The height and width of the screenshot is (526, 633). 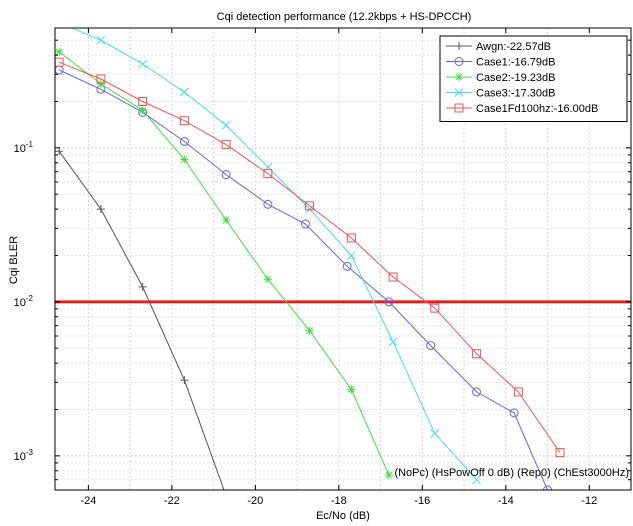 I want to click on legend-box, so click(x=533, y=78).